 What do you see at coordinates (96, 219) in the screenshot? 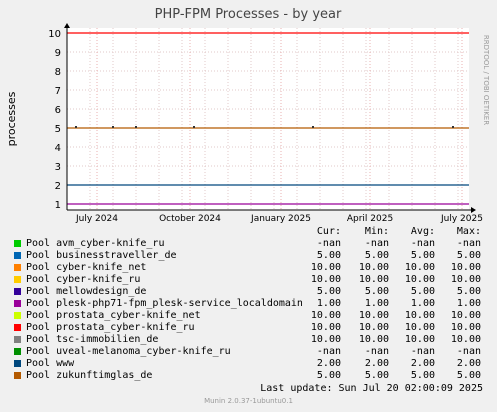
I see `x-tick-label: July 2024` at bounding box center [96, 219].